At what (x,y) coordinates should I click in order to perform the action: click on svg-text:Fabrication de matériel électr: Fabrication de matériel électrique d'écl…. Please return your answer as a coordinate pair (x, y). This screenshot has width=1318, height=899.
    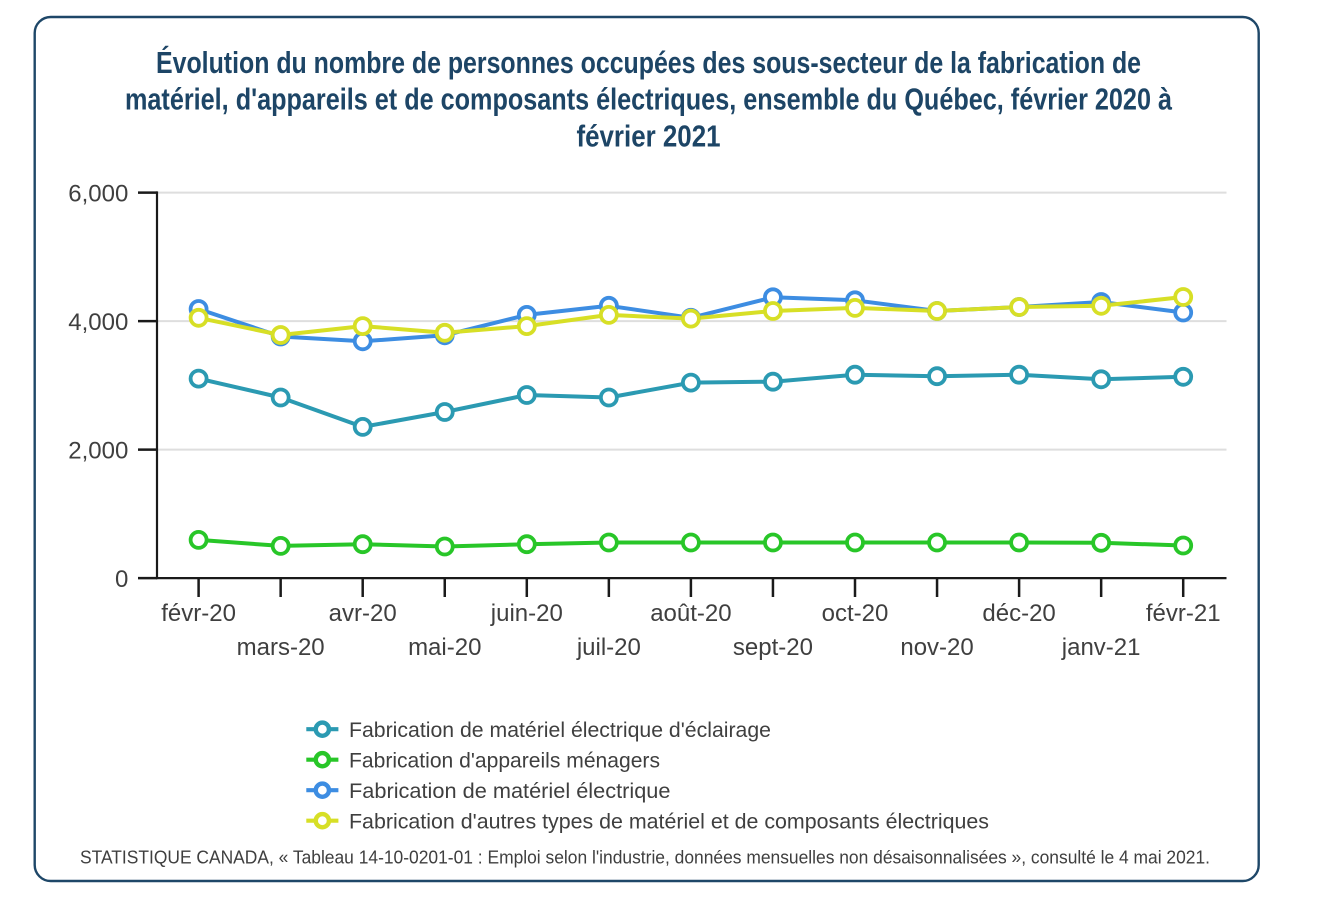
    Looking at the image, I should click on (560, 729).